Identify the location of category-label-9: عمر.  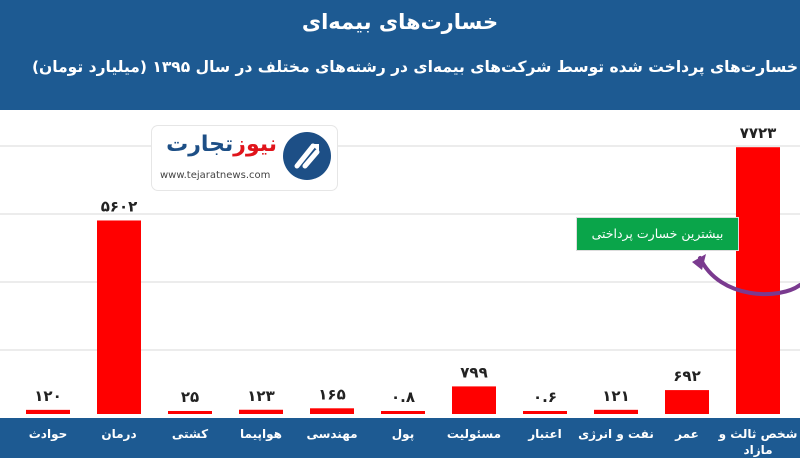
(686, 434).